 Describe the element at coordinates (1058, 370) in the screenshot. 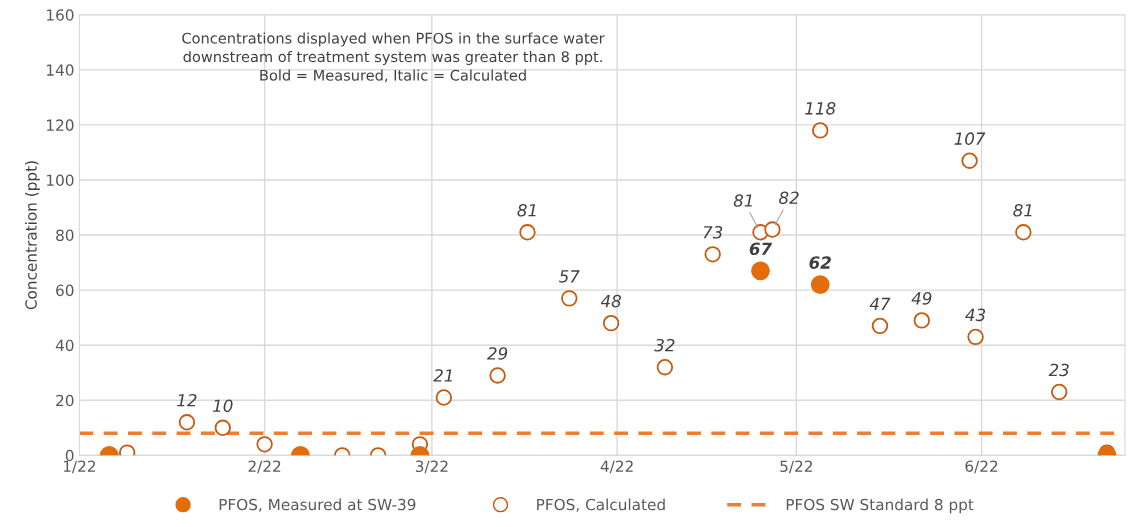

I see `data-label: 23` at that location.